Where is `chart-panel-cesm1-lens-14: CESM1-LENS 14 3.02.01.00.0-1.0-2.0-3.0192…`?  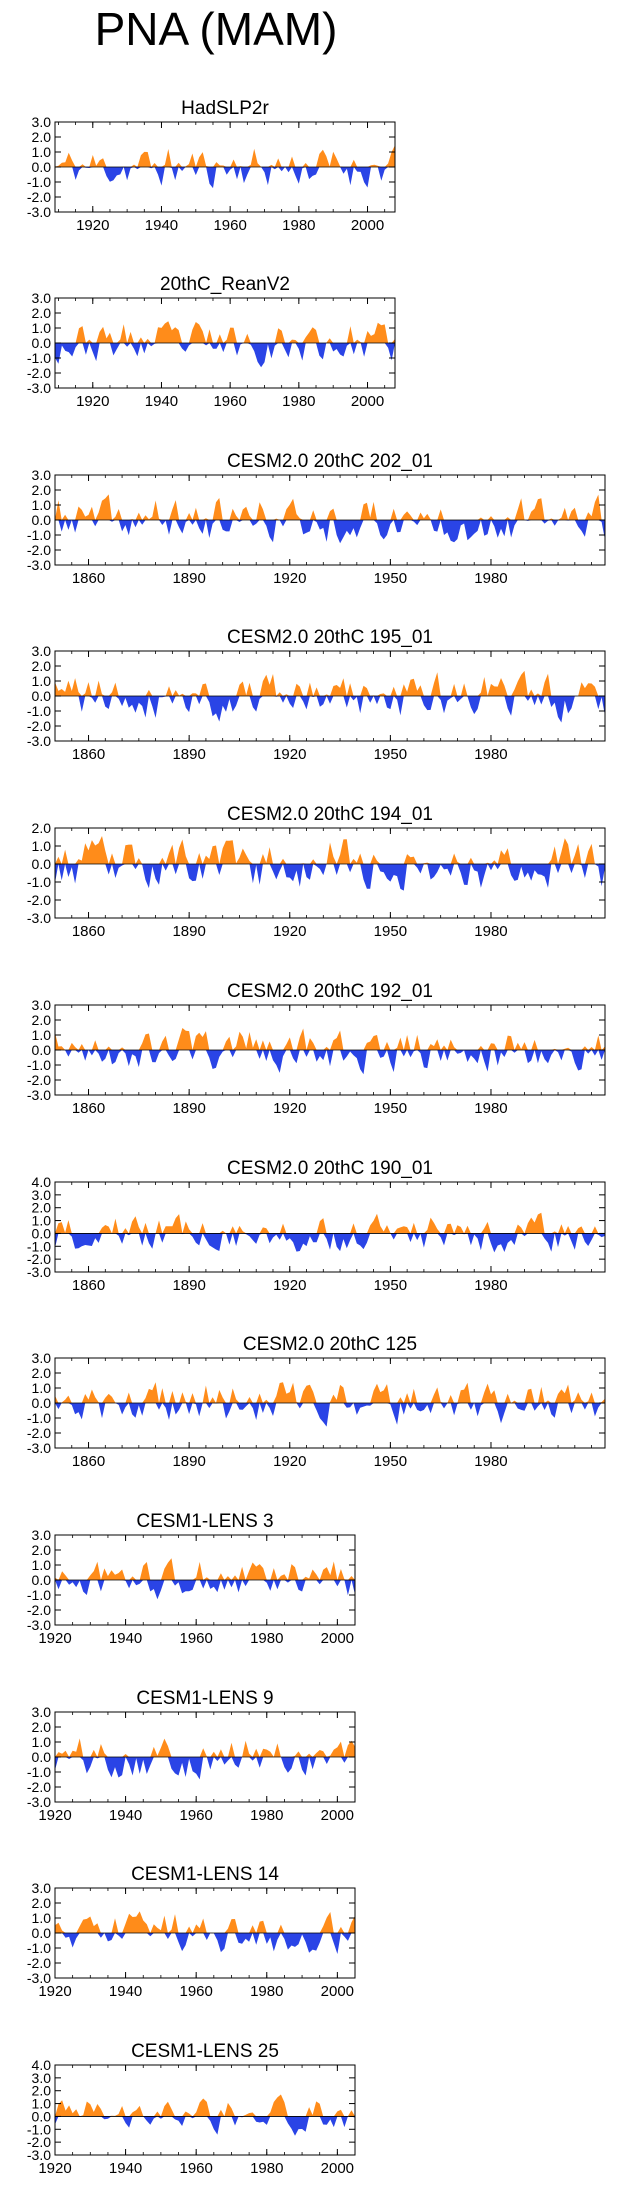
chart-panel-cesm1-lens-14: CESM1-LENS 14 3.02.01.00.0-1.0-2.0-3.0192… is located at coordinates (191, 1932).